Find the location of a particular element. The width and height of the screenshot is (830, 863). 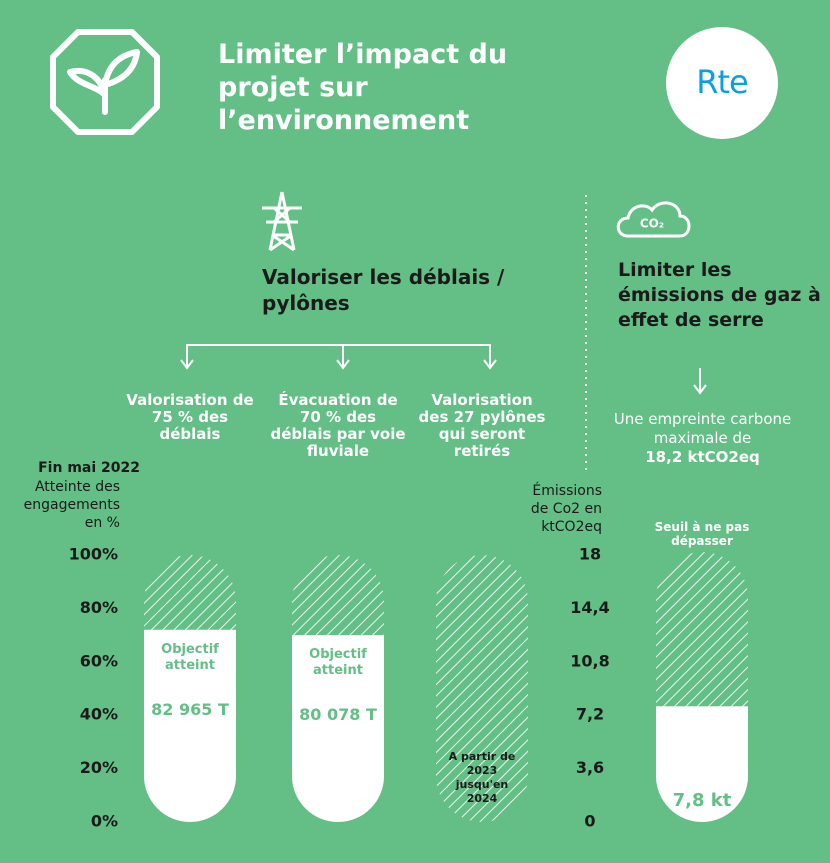

y-tick-label: 18 is located at coordinates (590, 554).